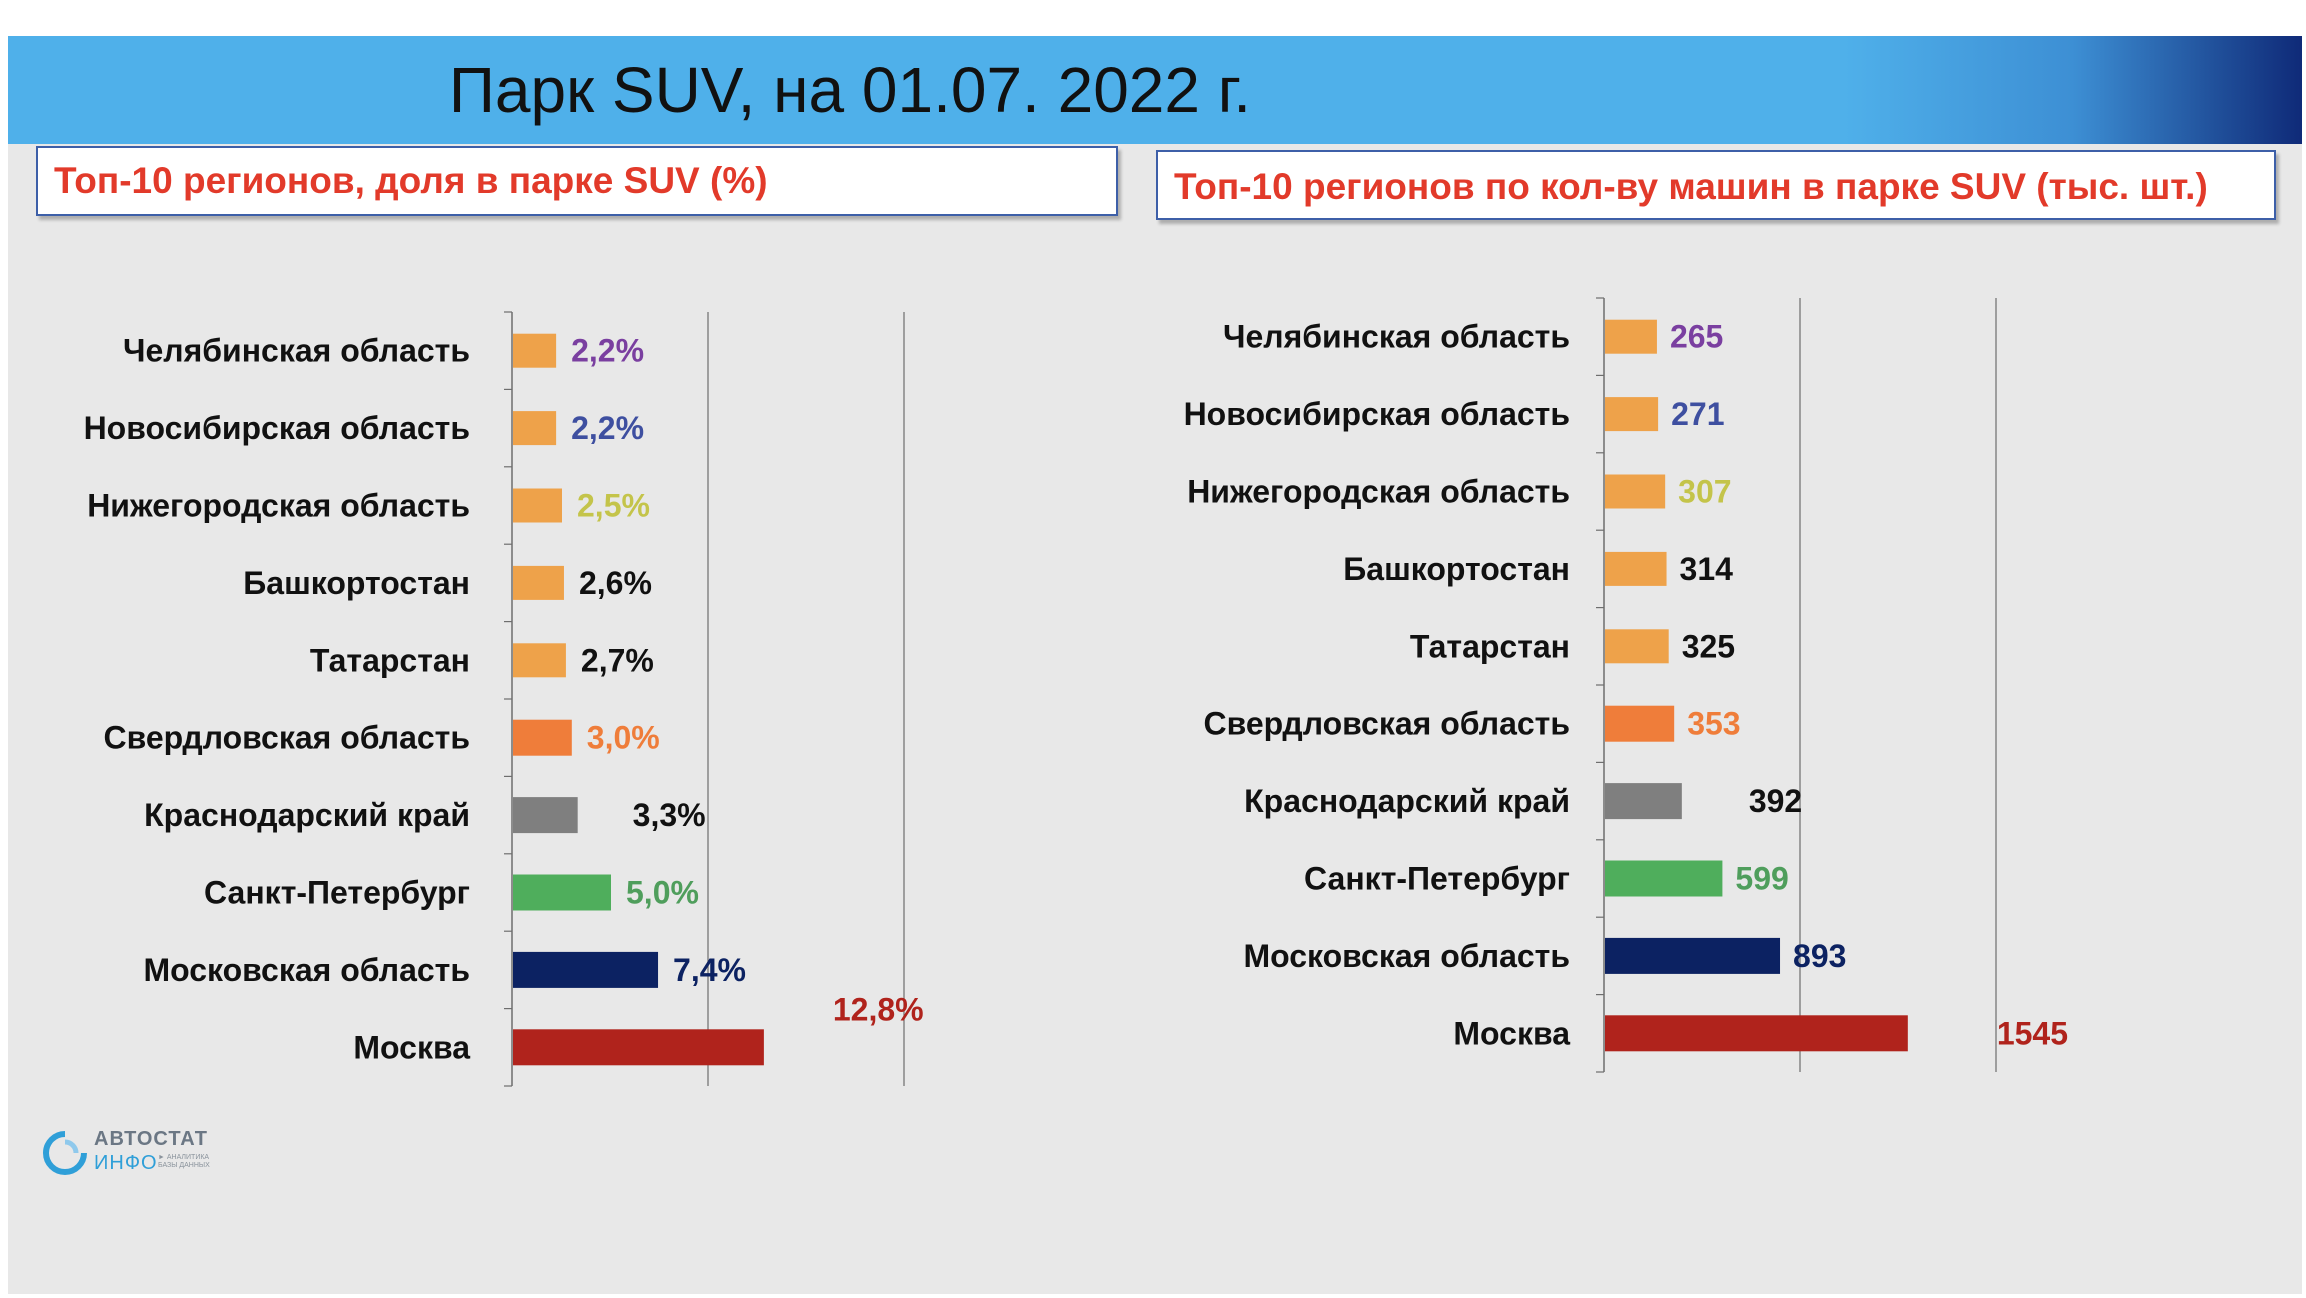 The width and height of the screenshot is (2306, 1298). I want to click on header-band, so click(1155, 90).